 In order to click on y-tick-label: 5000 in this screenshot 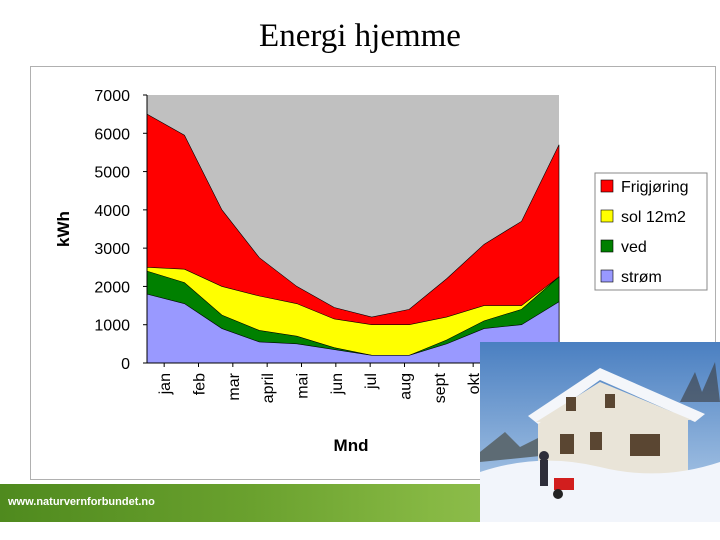, I will do `click(112, 173)`.